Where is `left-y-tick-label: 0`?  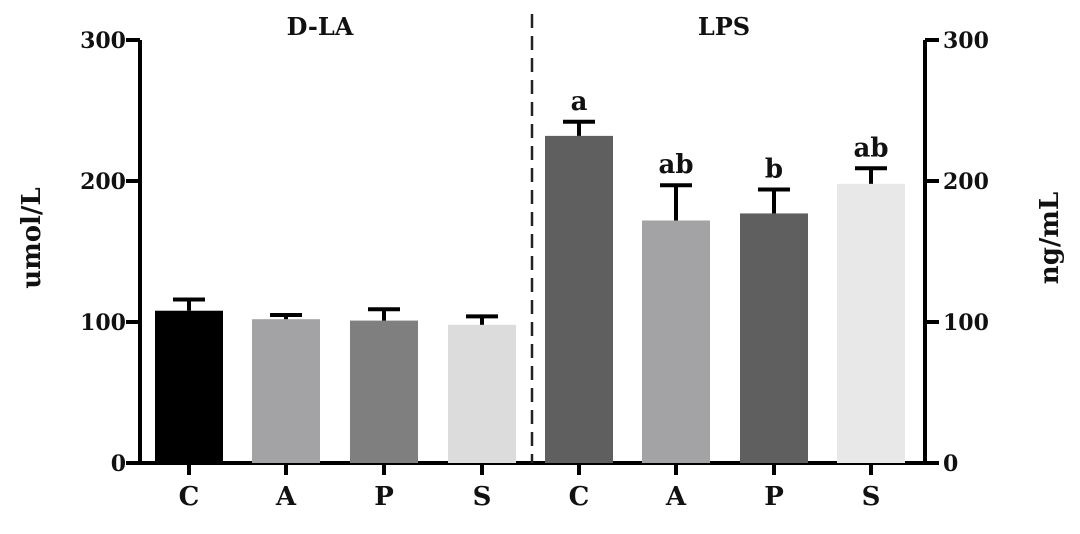 left-y-tick-label: 0 is located at coordinates (118, 464).